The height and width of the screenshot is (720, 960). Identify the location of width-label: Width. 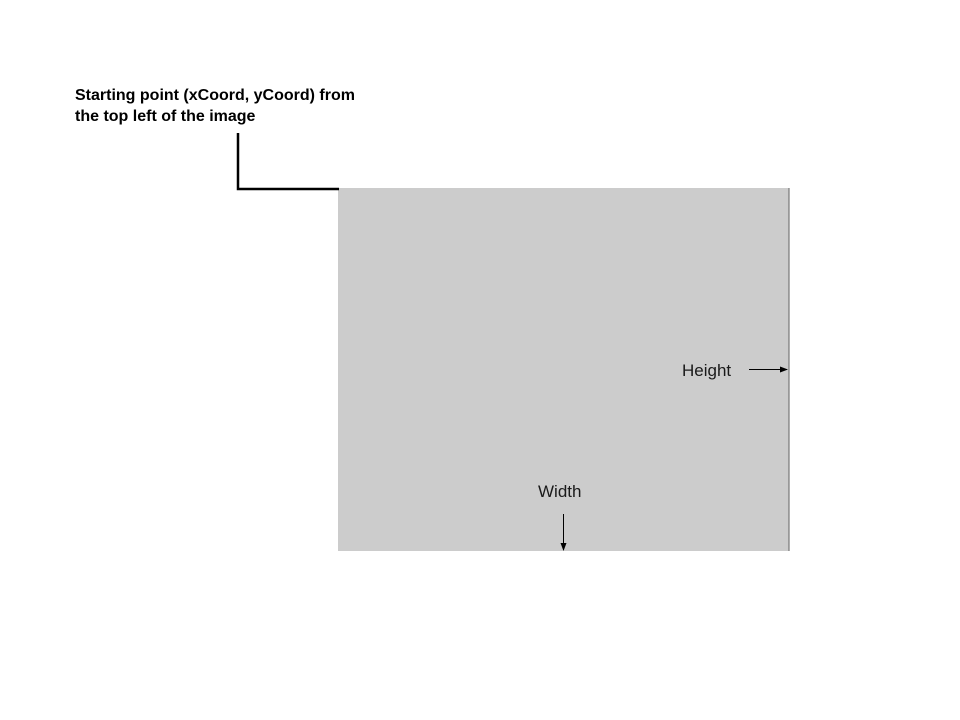
(560, 491).